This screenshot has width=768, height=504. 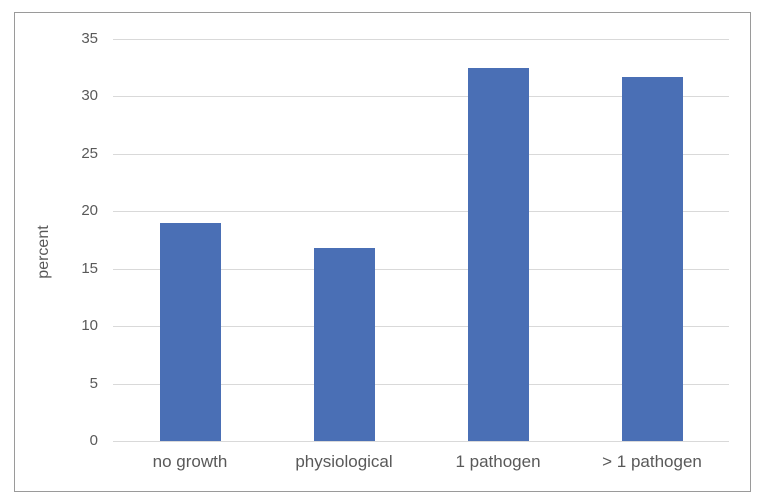 I want to click on y-tick-label: 5, so click(x=93, y=383).